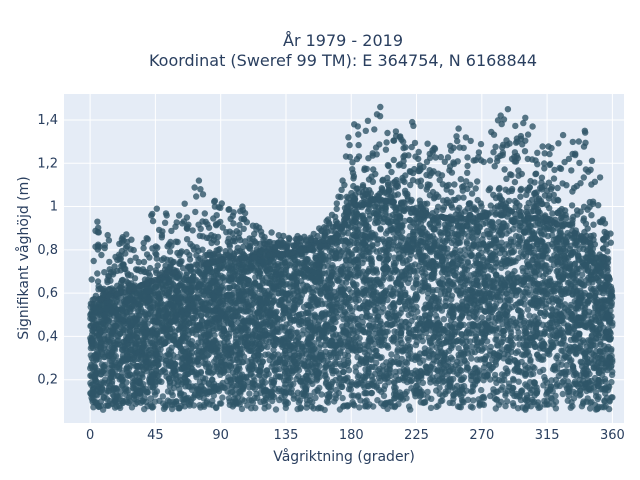 The height and width of the screenshot is (480, 640). I want to click on chart-title: År 1979 - 2019, so click(343, 40).